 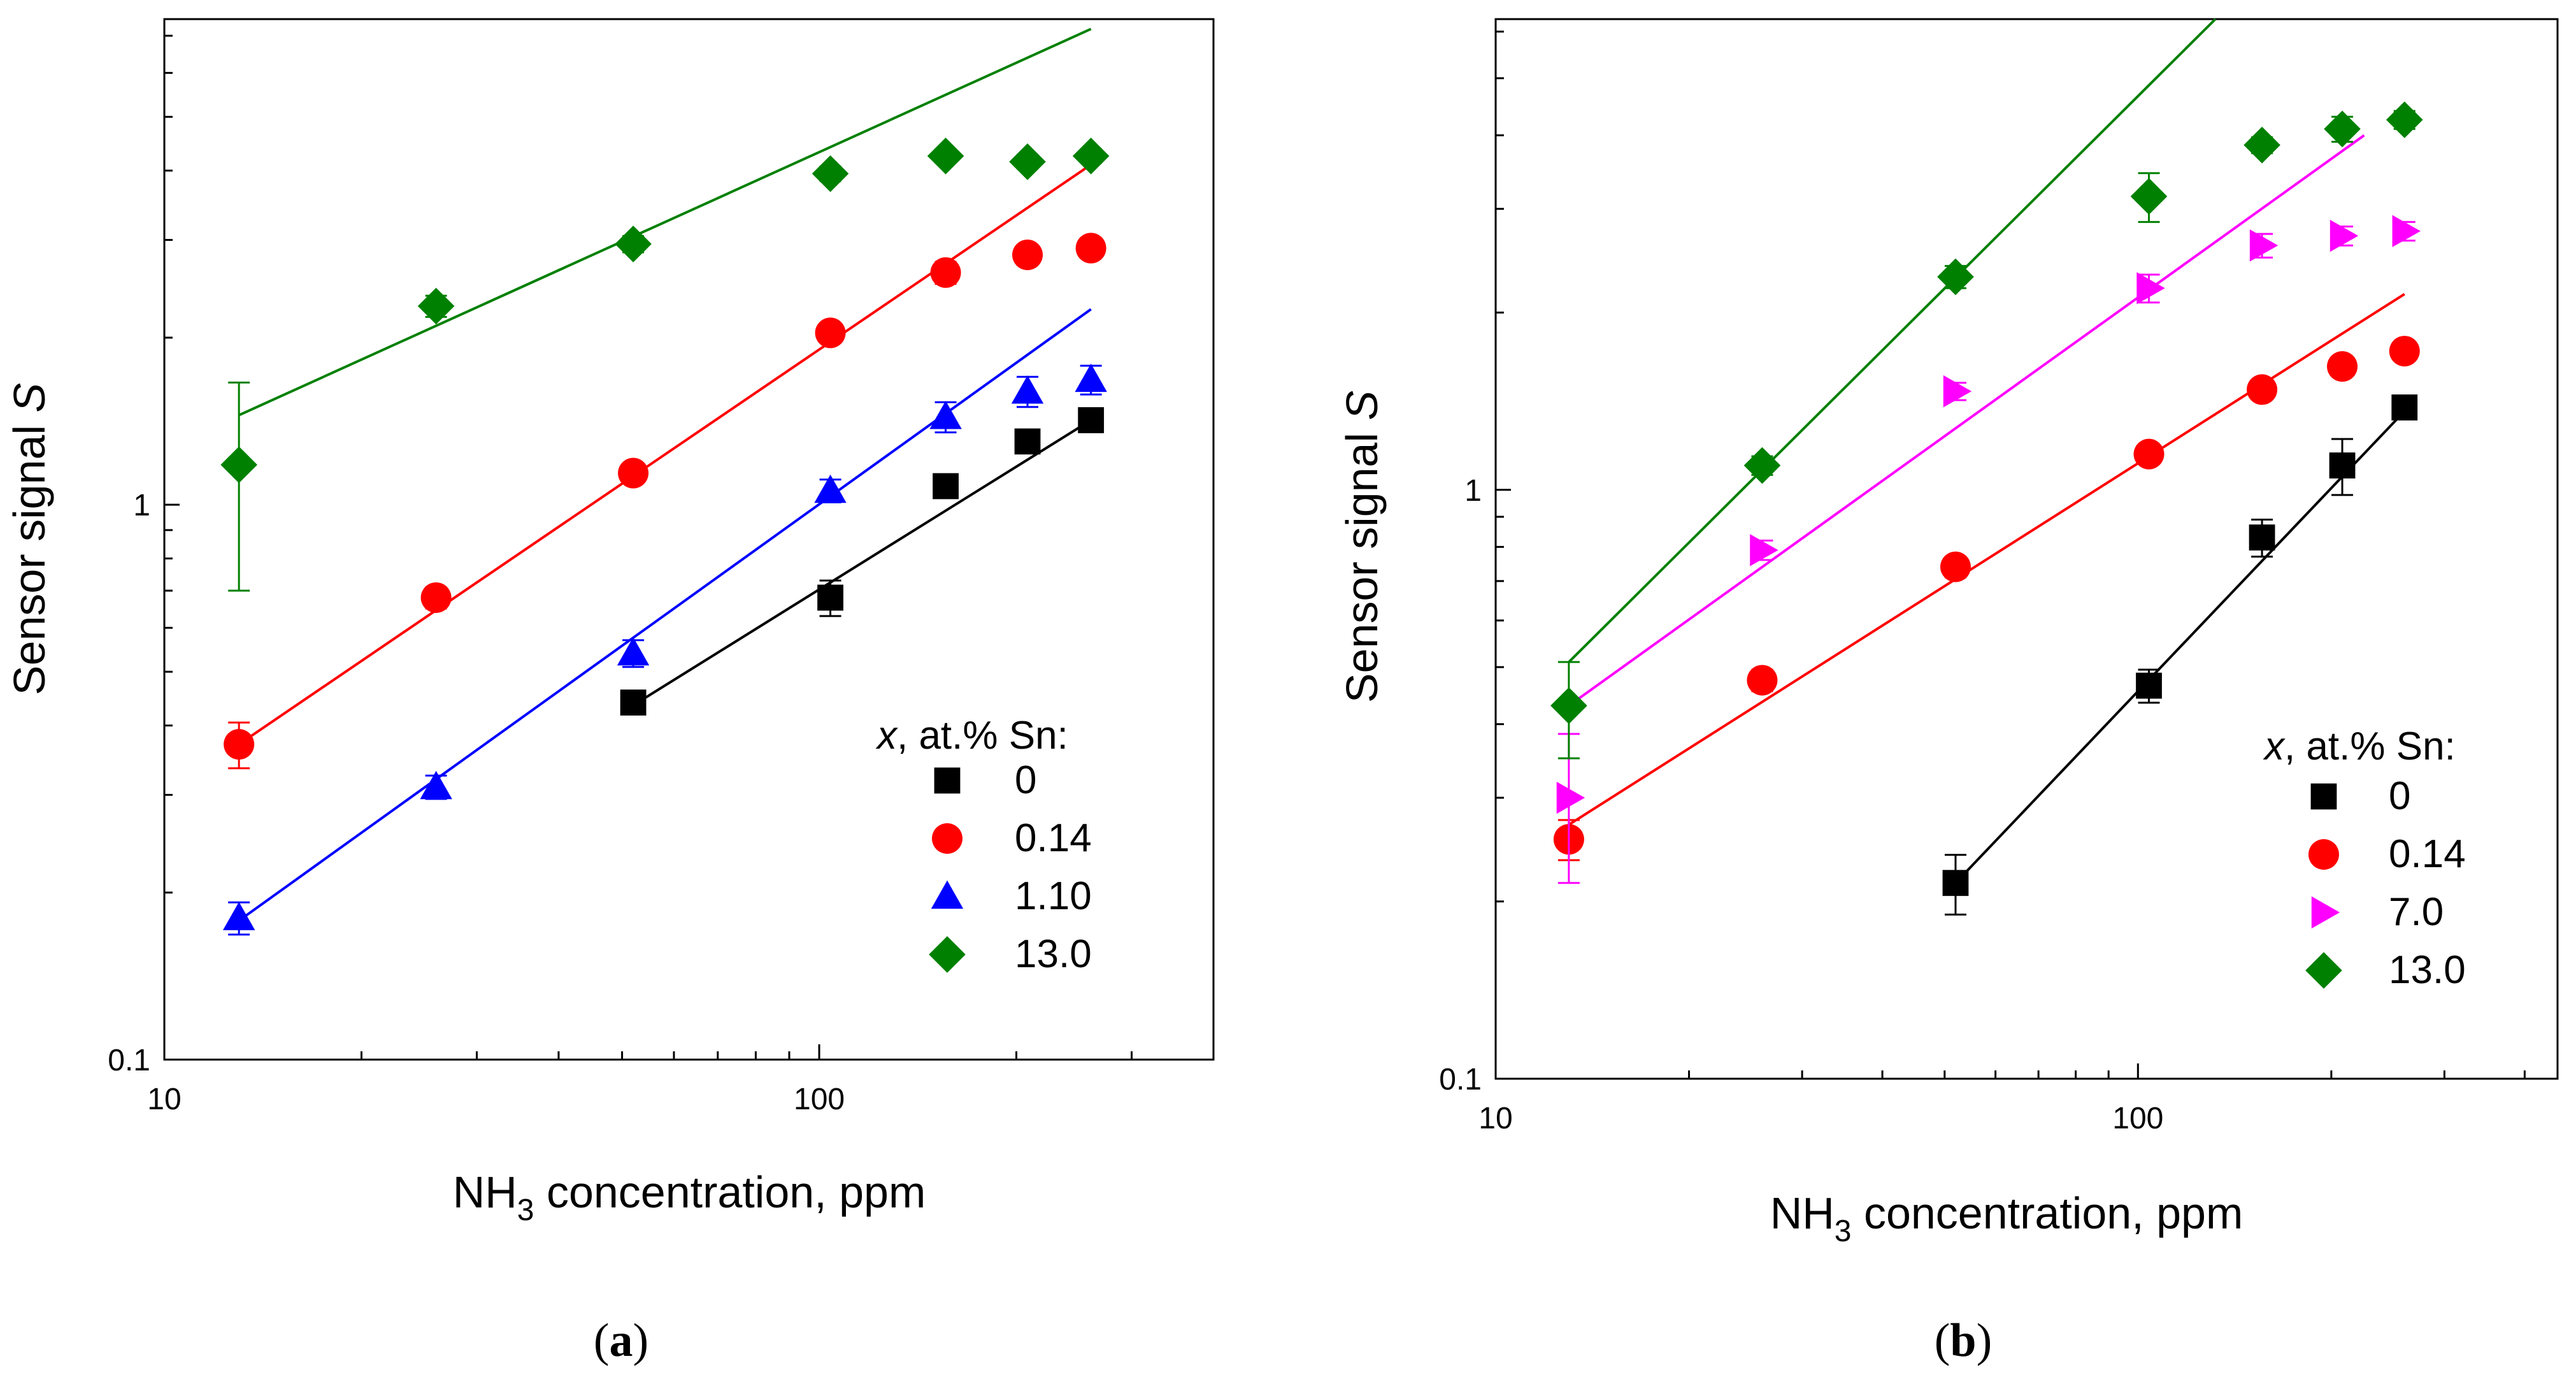 What do you see at coordinates (621, 1340) in the screenshot?
I see `panel-label: (a)` at bounding box center [621, 1340].